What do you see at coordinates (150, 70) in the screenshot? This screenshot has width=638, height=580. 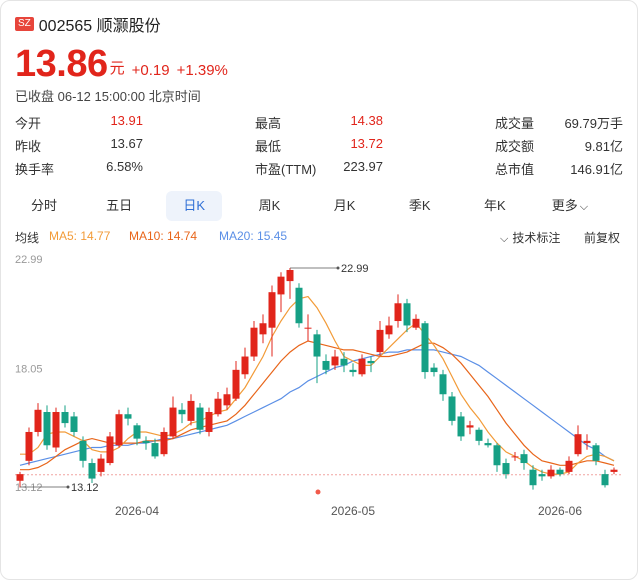 I see `price-change: +0.19` at bounding box center [150, 70].